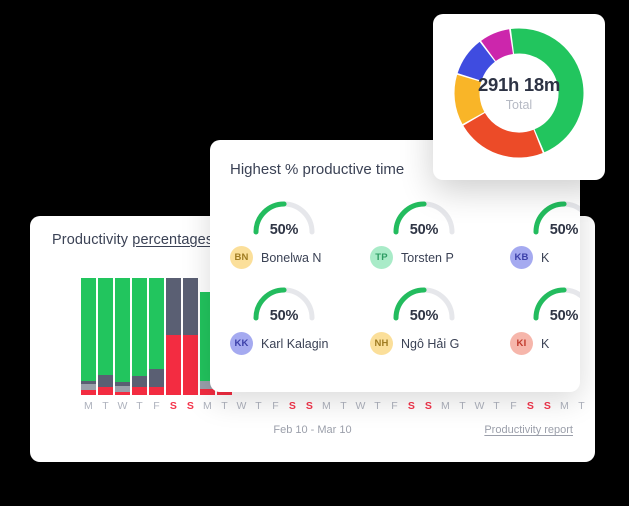 This screenshot has width=629, height=506. Describe the element at coordinates (476, 61) in the screenshot. I see `donut-segment-blue` at that location.